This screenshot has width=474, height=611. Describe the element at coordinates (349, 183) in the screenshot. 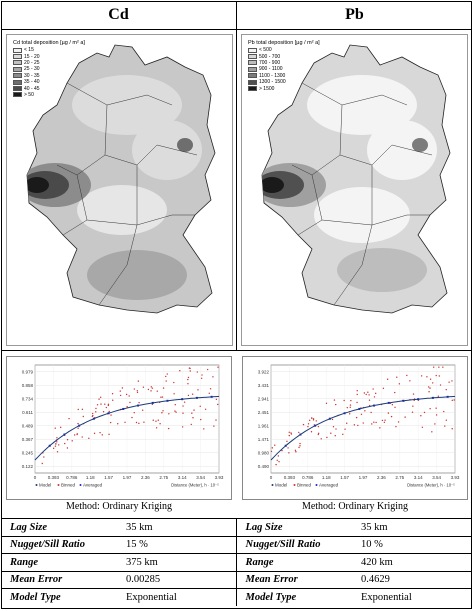

I see `pb-deposition-zones` at that location.